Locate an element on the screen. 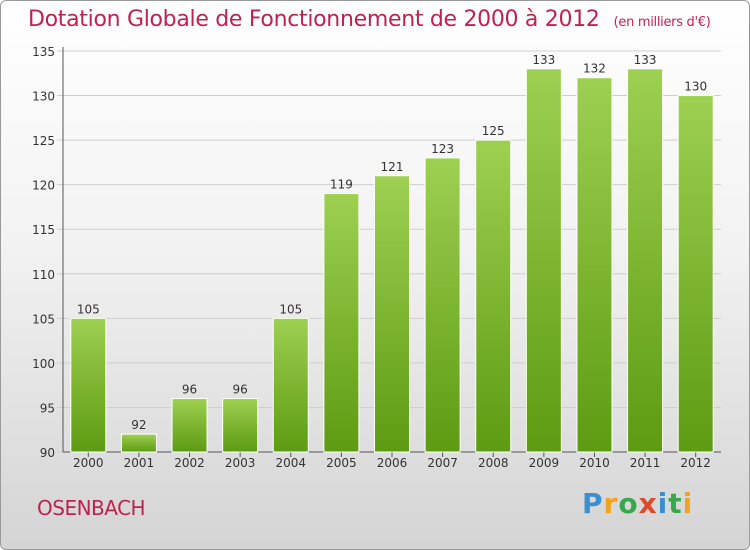 This screenshot has height=550, width=750. y-tick-label: 135 is located at coordinates (43, 52).